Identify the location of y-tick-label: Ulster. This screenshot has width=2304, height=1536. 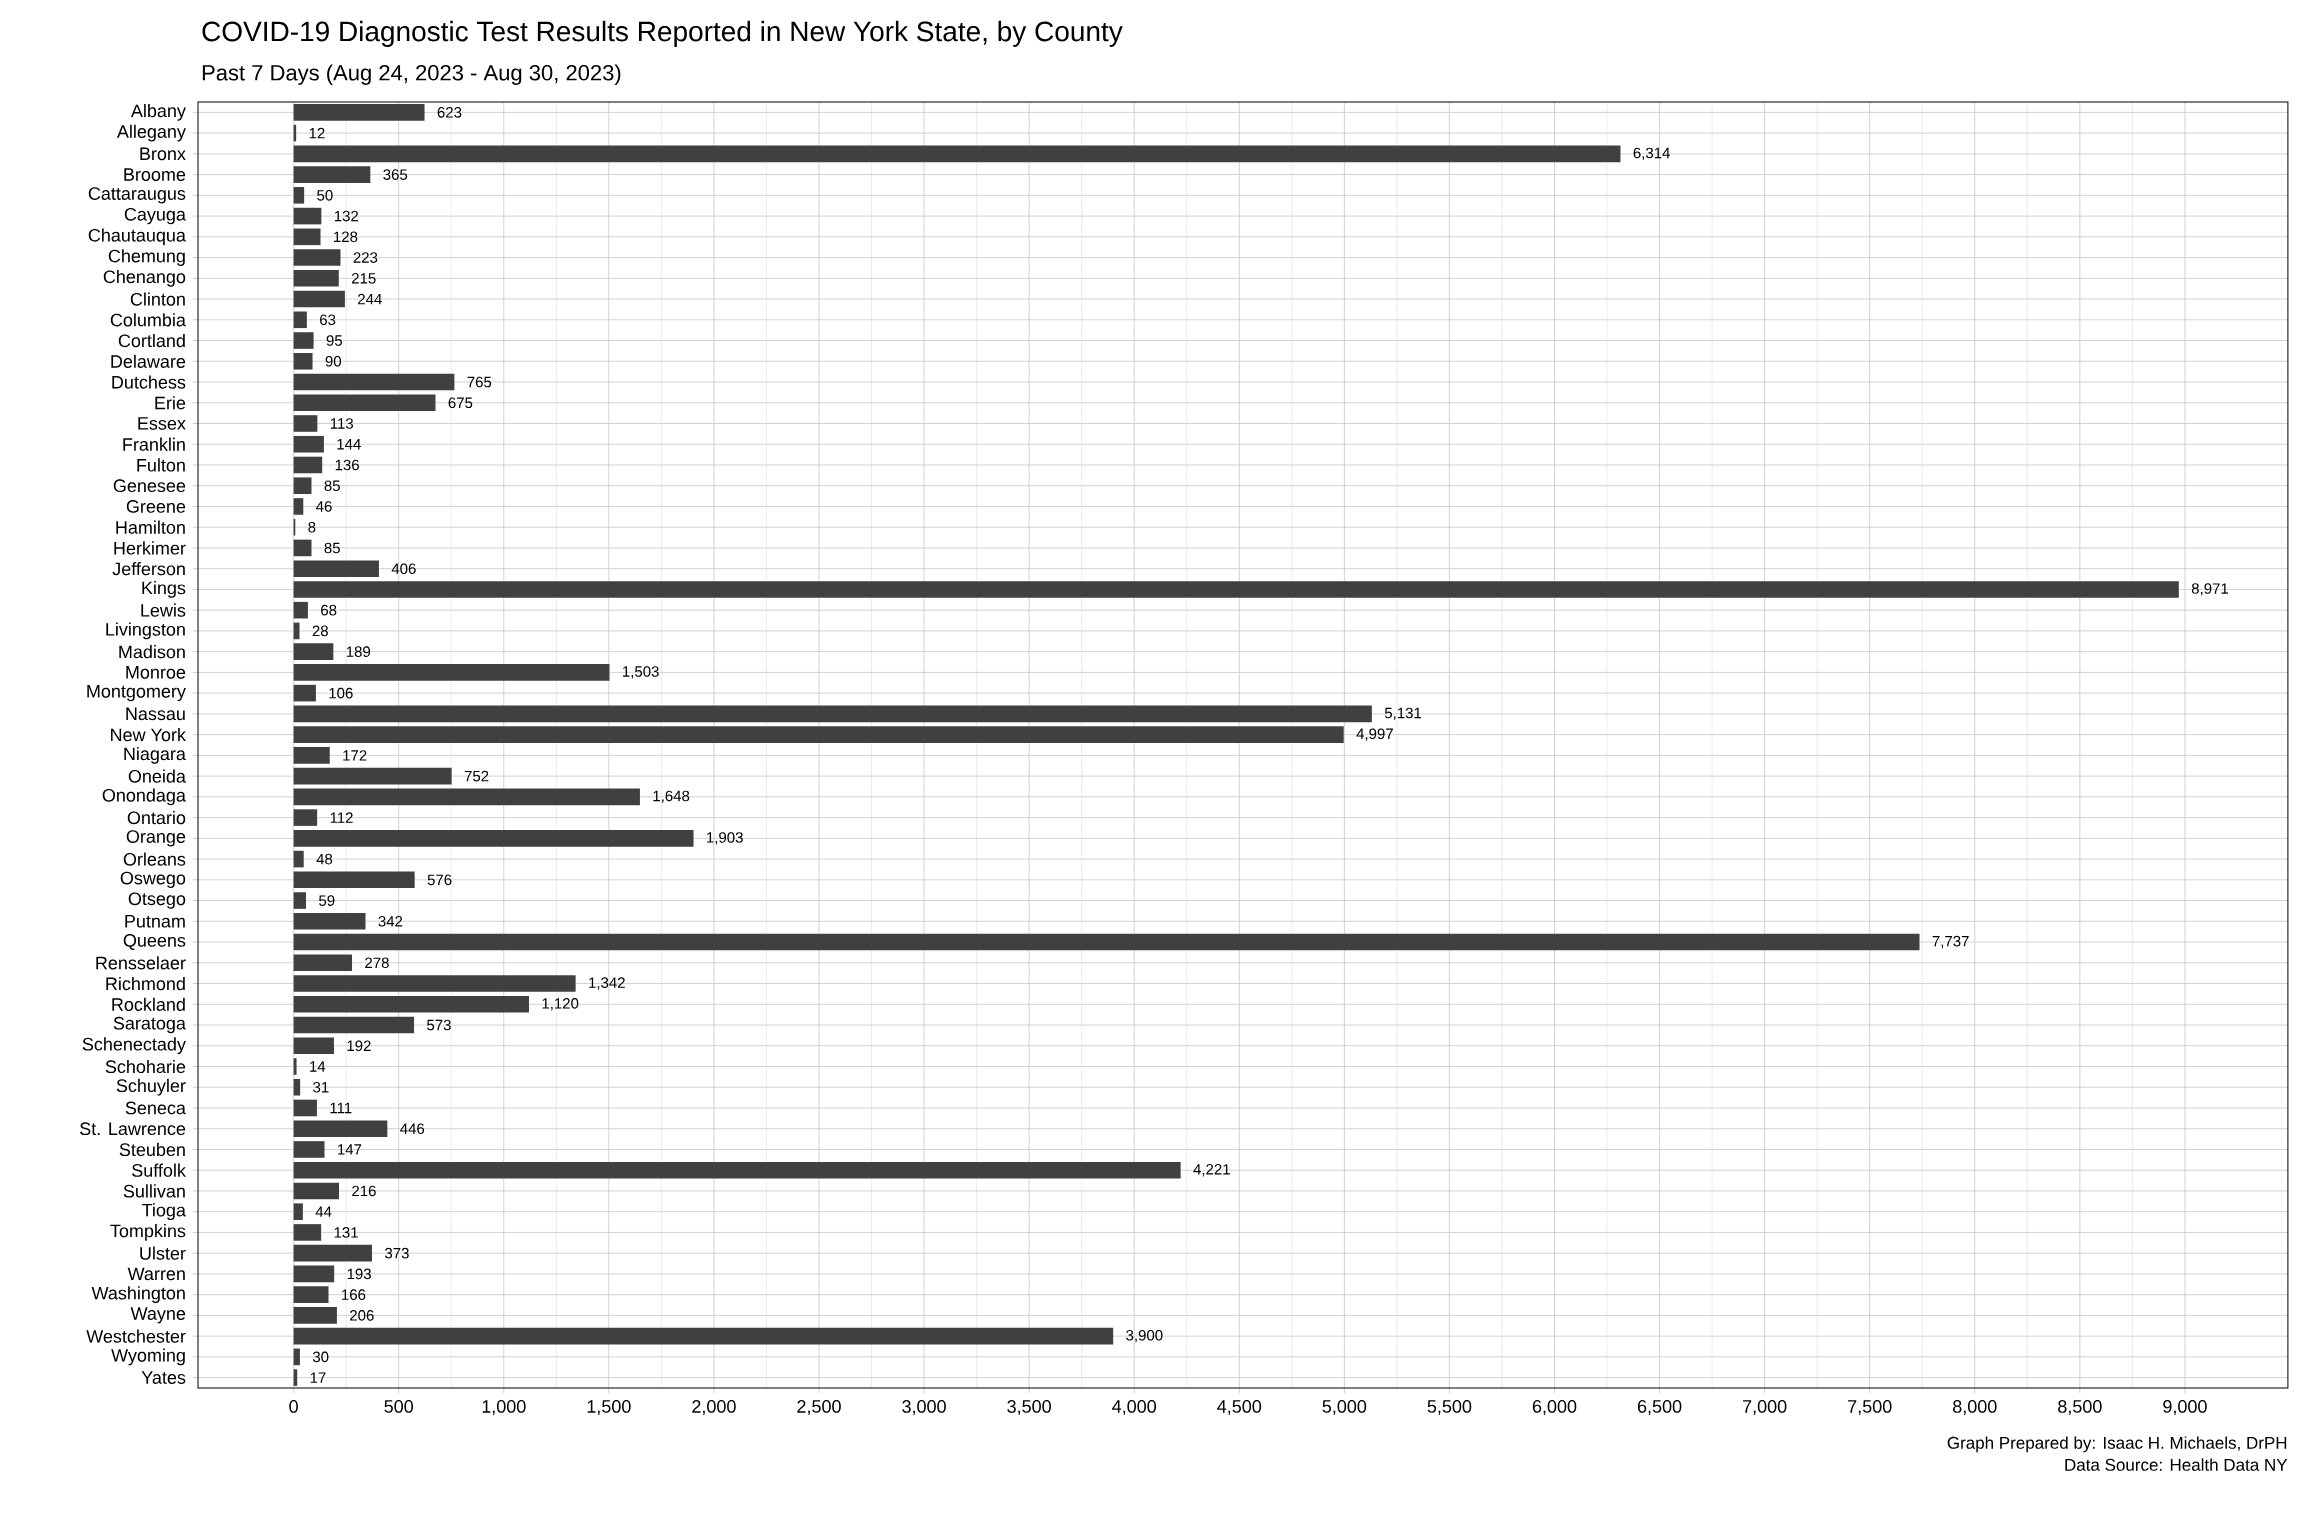
(163, 1253).